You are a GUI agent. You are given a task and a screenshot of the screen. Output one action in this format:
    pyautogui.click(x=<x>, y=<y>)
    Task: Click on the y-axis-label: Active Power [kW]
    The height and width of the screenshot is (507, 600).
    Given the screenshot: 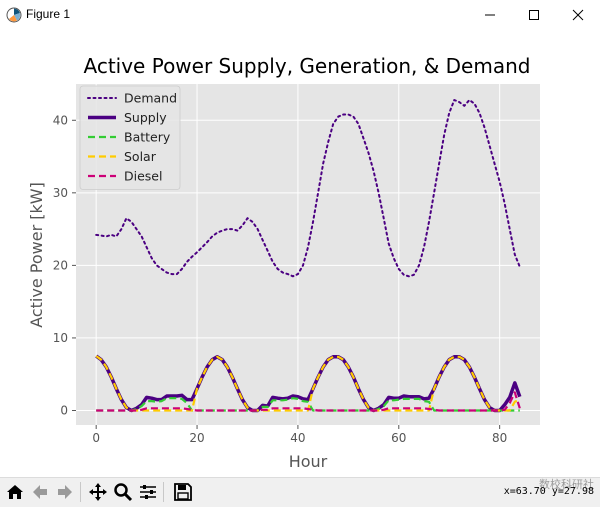 What is the action you would take?
    pyautogui.click(x=36, y=255)
    